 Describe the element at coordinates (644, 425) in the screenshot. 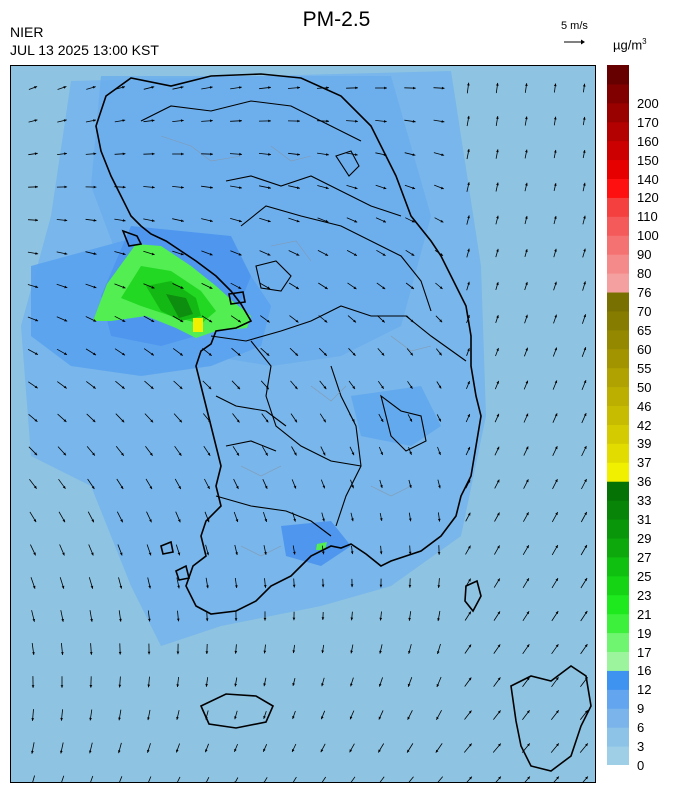

I see `legend-tick-label: 42` at that location.